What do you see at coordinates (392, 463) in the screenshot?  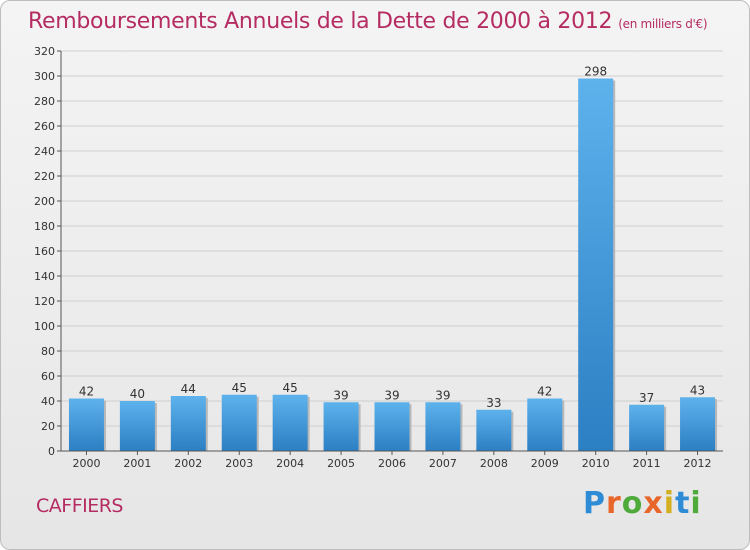 I see `x-tick-label: 2006` at bounding box center [392, 463].